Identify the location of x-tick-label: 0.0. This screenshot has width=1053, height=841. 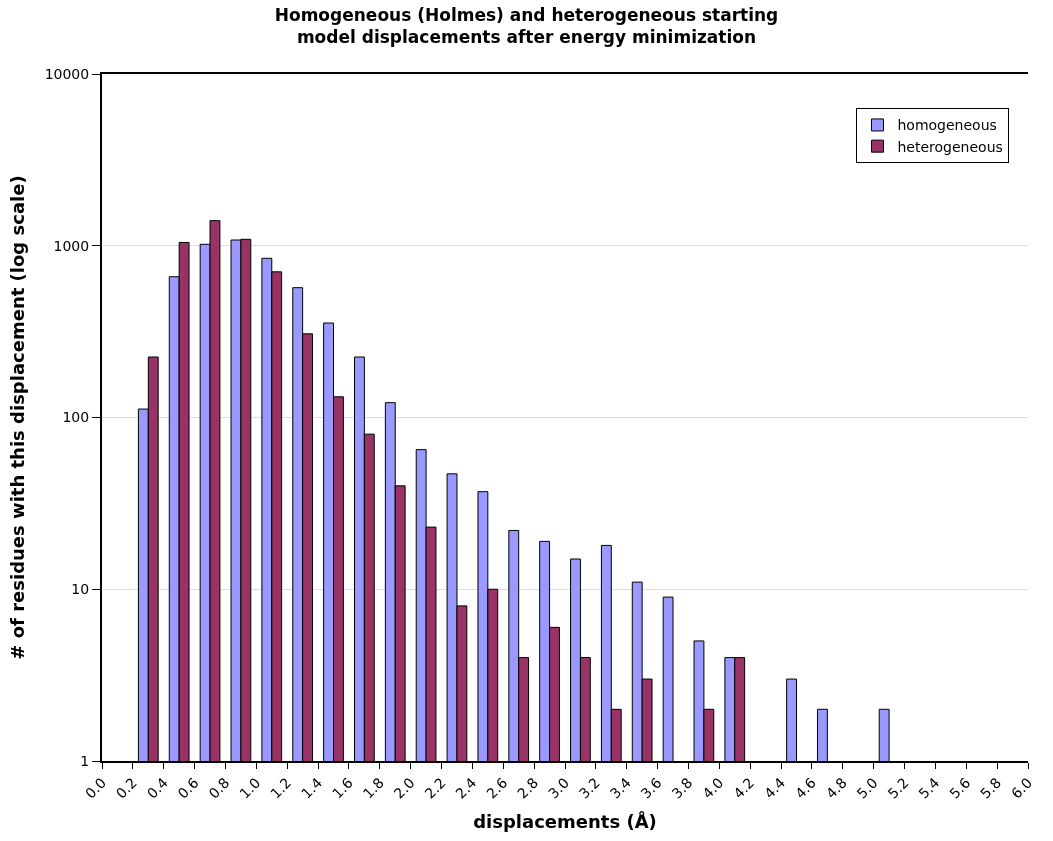
(96, 788).